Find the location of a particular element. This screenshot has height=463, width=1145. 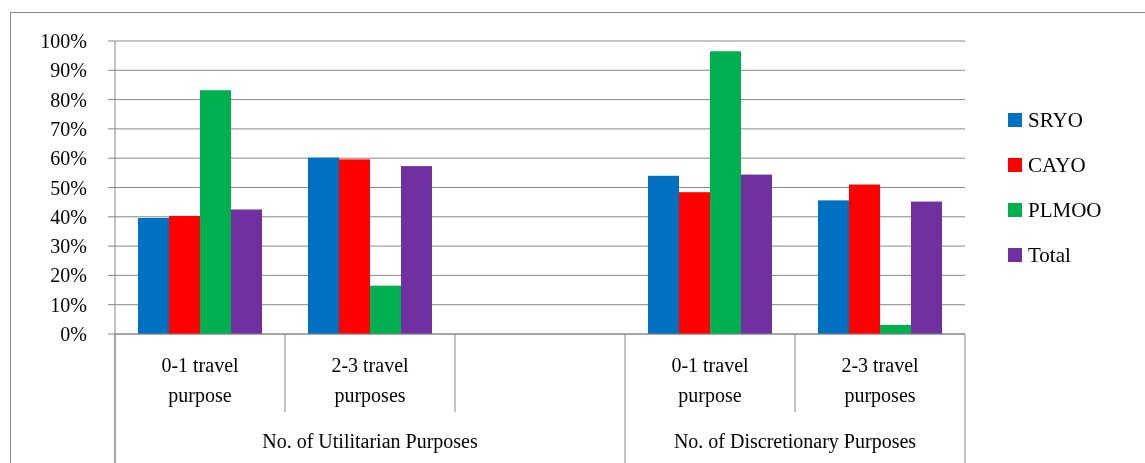

legend-label: PLMOO is located at coordinates (1065, 210).